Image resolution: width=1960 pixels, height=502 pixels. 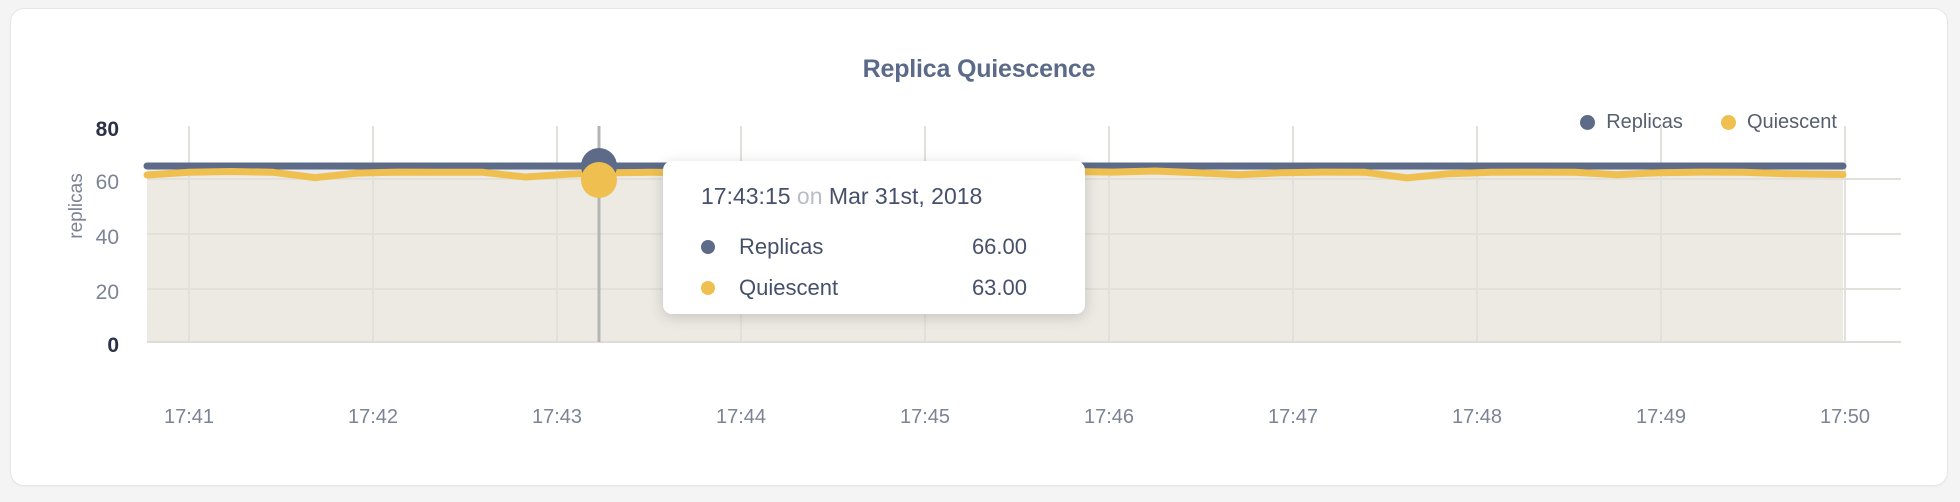 I want to click on y-tick-20: 20, so click(x=107, y=292).